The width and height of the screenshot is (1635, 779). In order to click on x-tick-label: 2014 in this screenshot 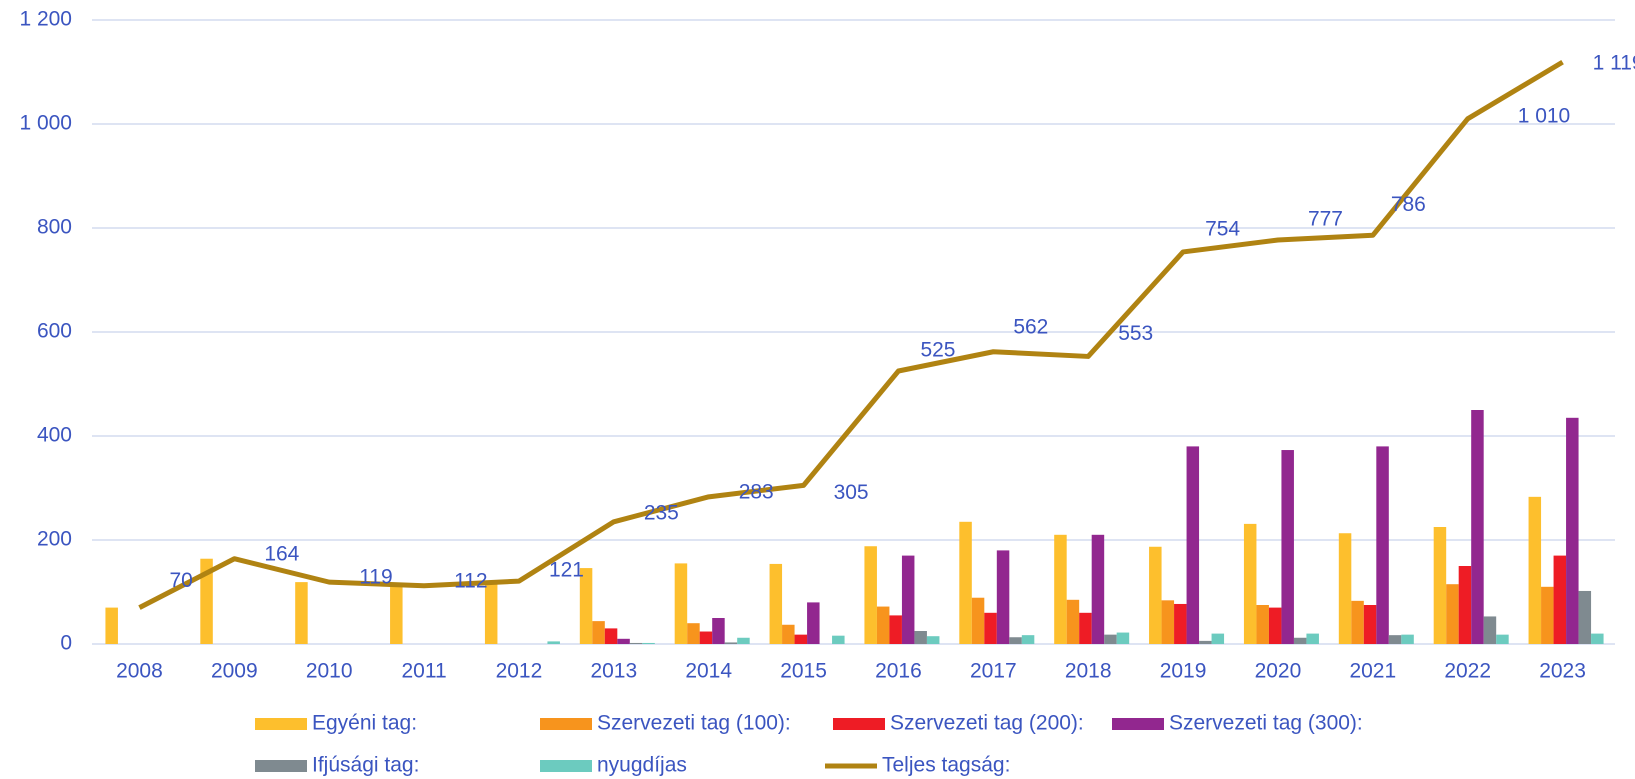, I will do `click(708, 671)`.